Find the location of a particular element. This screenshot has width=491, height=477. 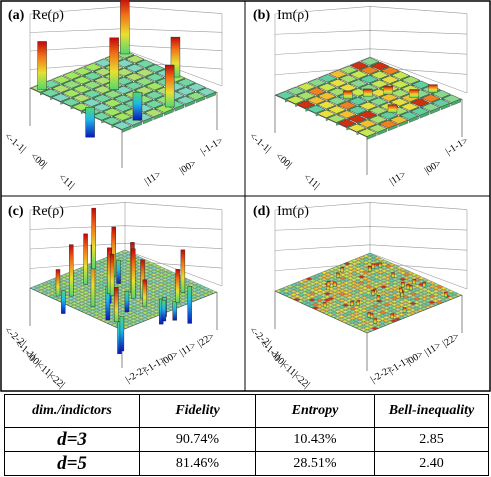

bell-cell: 2.40 is located at coordinates (431, 463).